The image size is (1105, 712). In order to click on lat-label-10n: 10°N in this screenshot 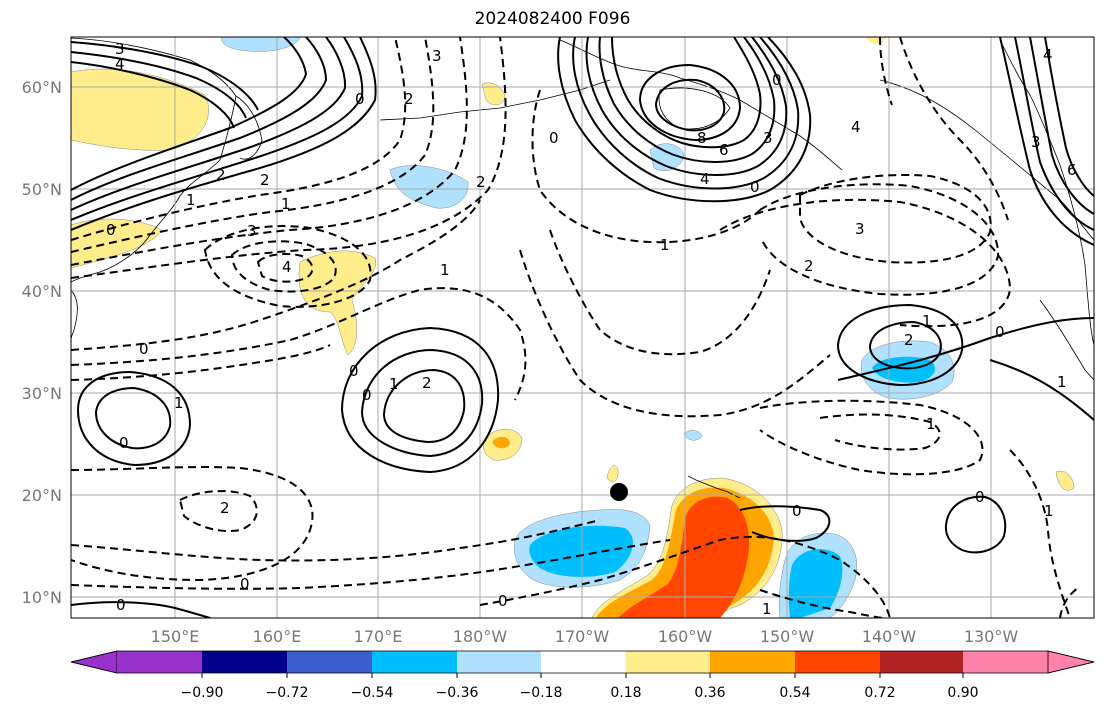, I will do `click(42, 597)`.